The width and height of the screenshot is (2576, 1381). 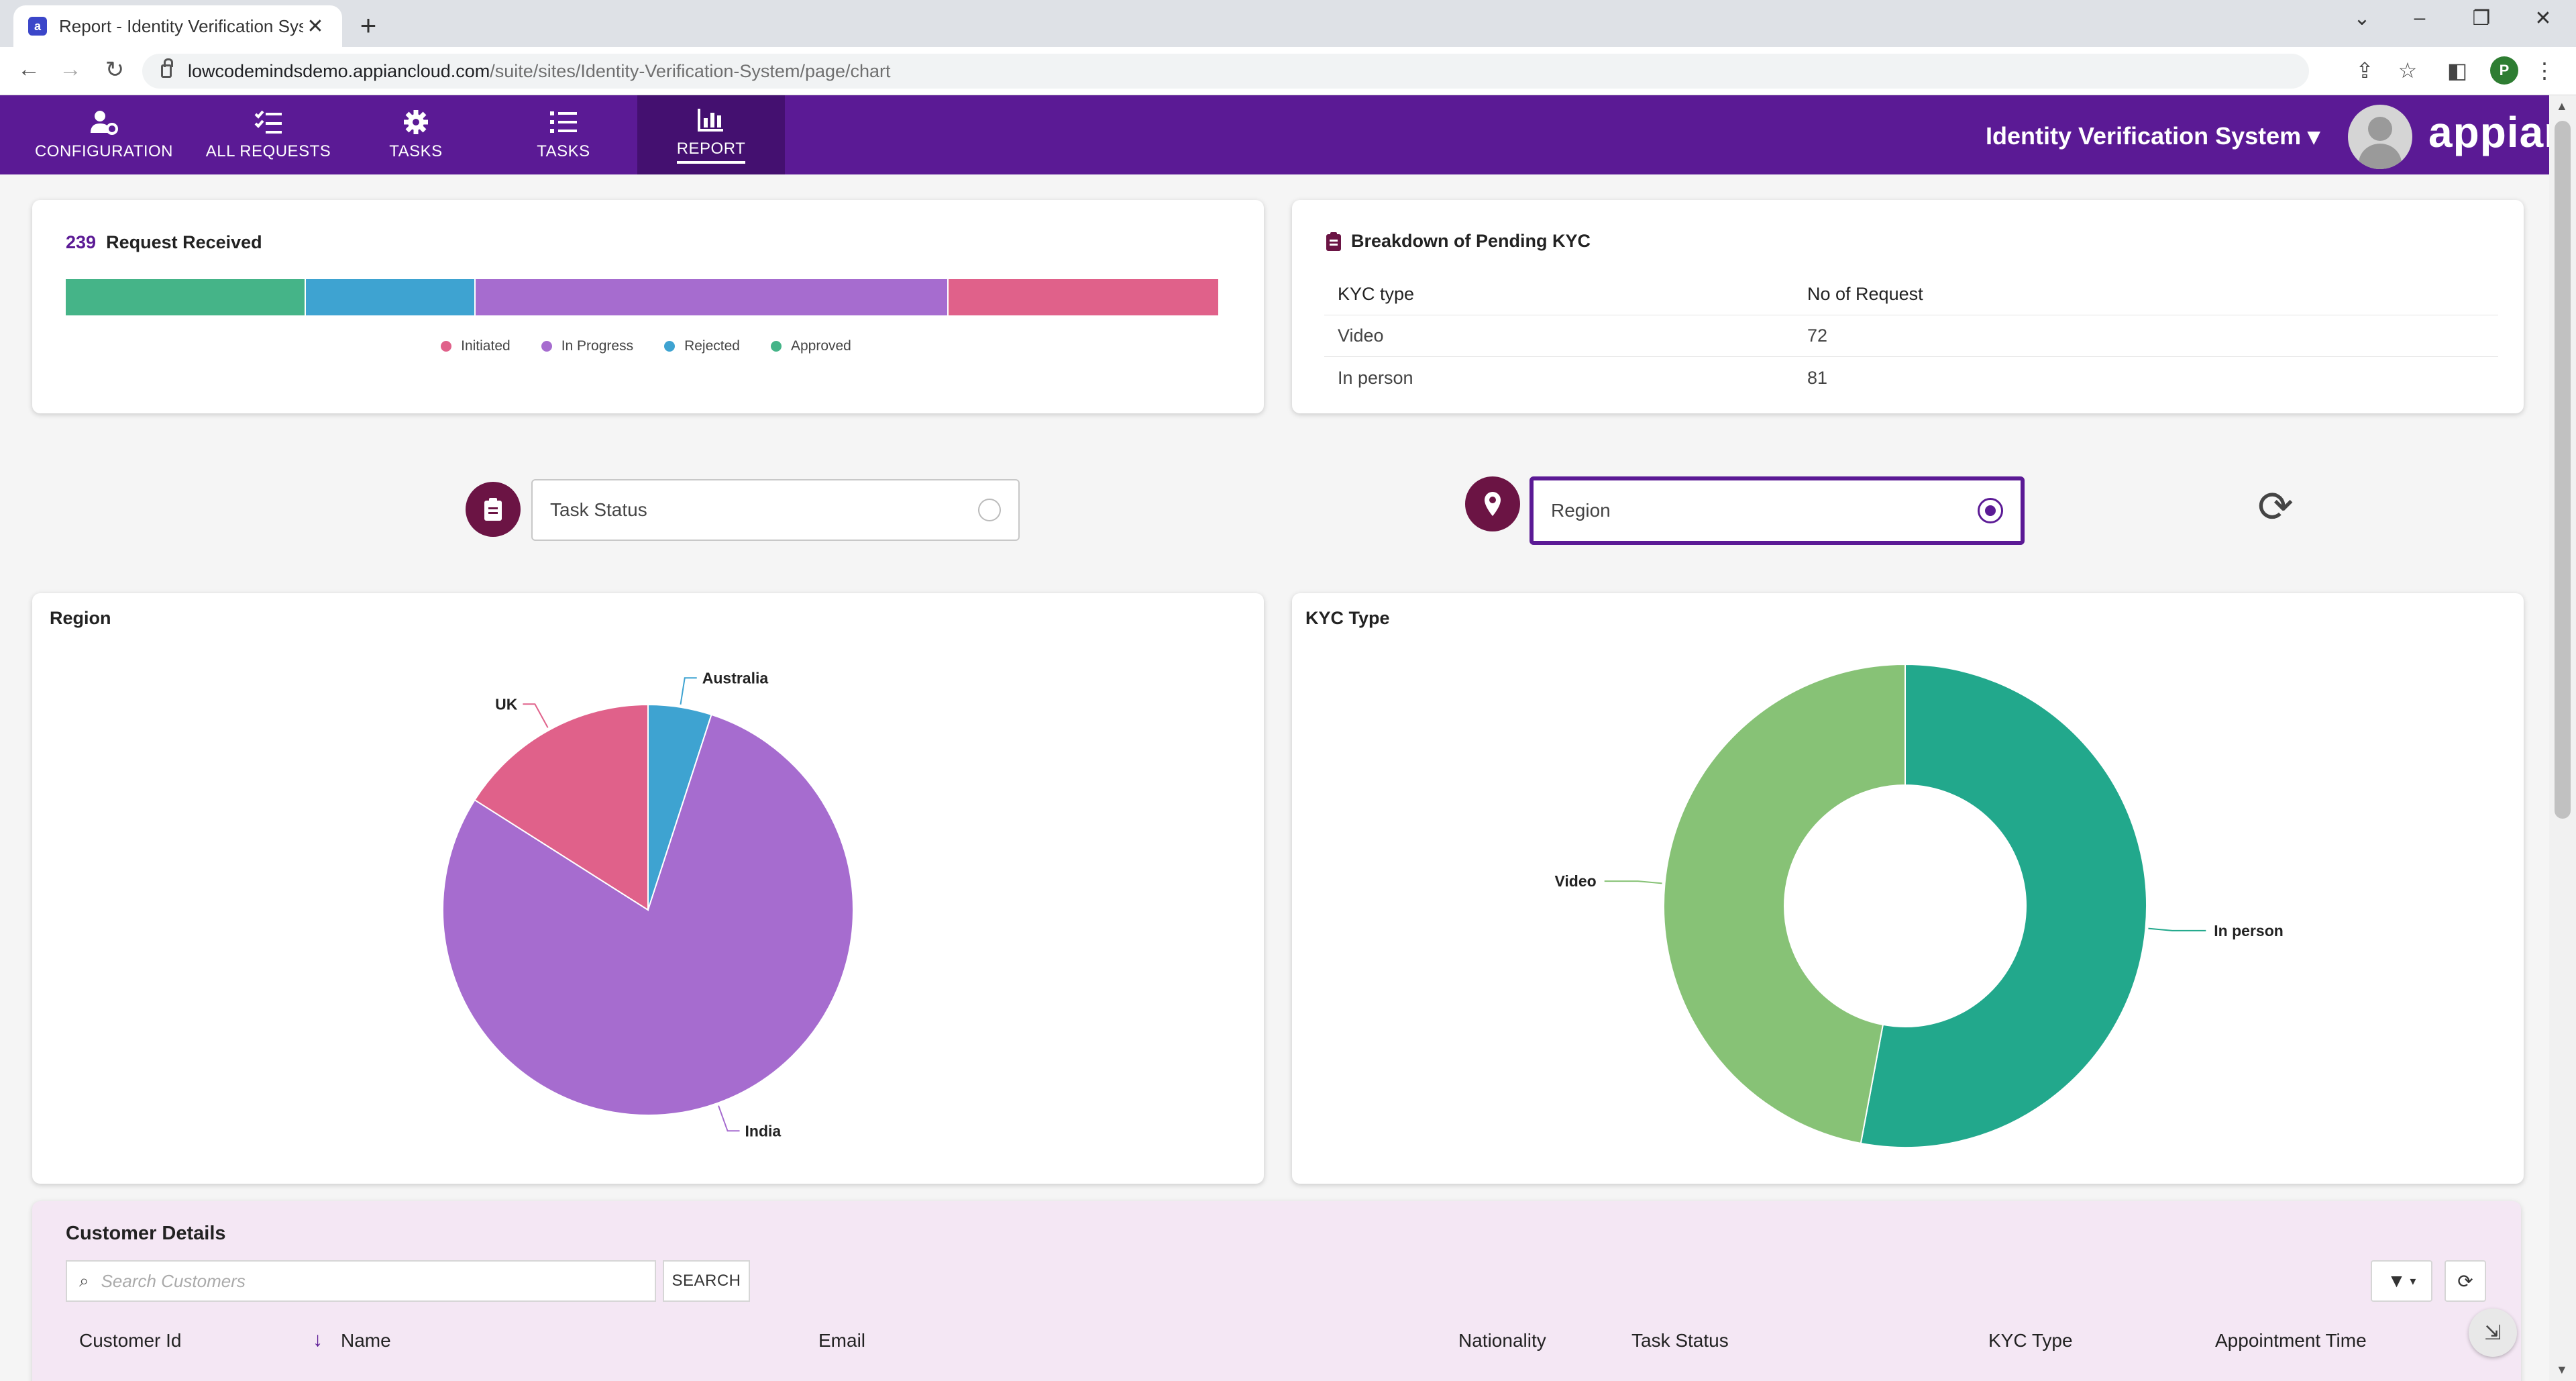 What do you see at coordinates (2457, 70) in the screenshot?
I see `side-panel-icon: ◧` at bounding box center [2457, 70].